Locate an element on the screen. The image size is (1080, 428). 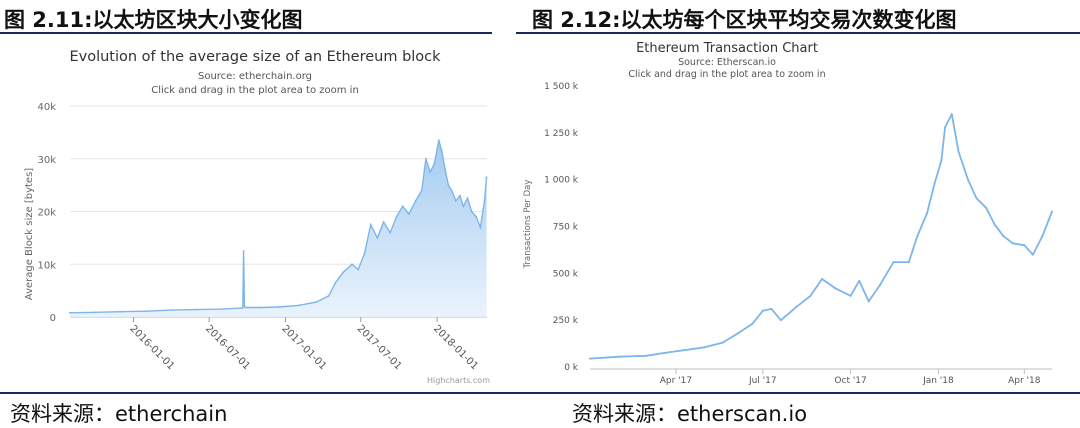
y-tick-label: 20k is located at coordinates (46, 213).